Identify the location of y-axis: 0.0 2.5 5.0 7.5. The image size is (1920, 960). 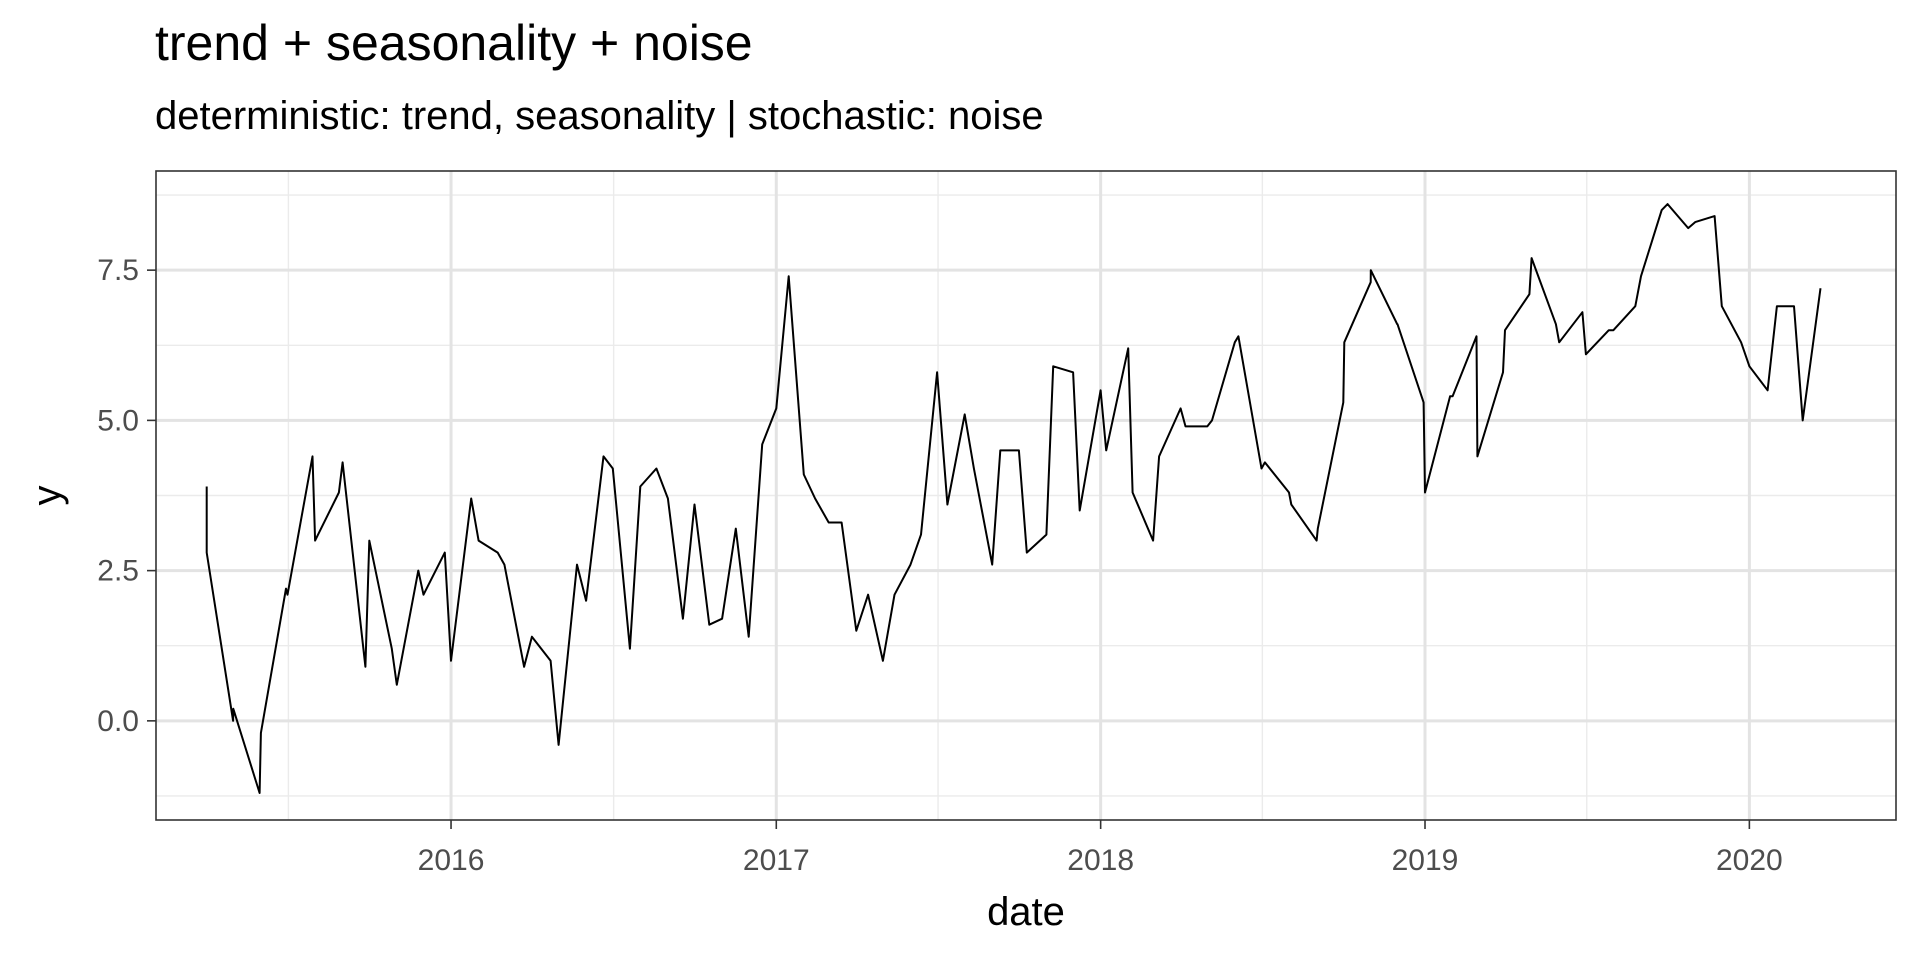
(126, 496).